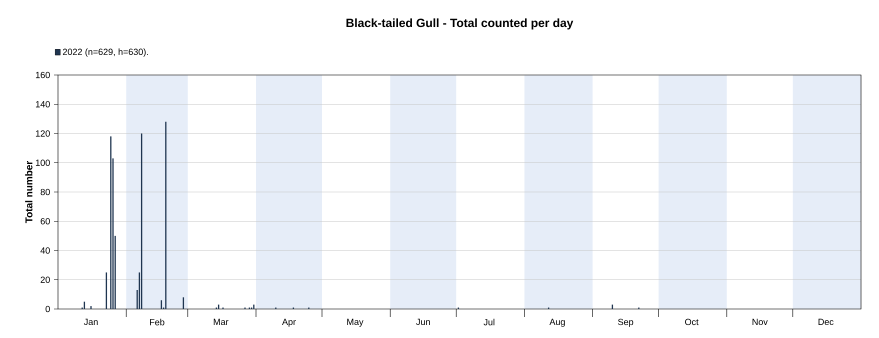 The width and height of the screenshot is (879, 338). What do you see at coordinates (157, 322) in the screenshot?
I see `x-tick-label: Feb` at bounding box center [157, 322].